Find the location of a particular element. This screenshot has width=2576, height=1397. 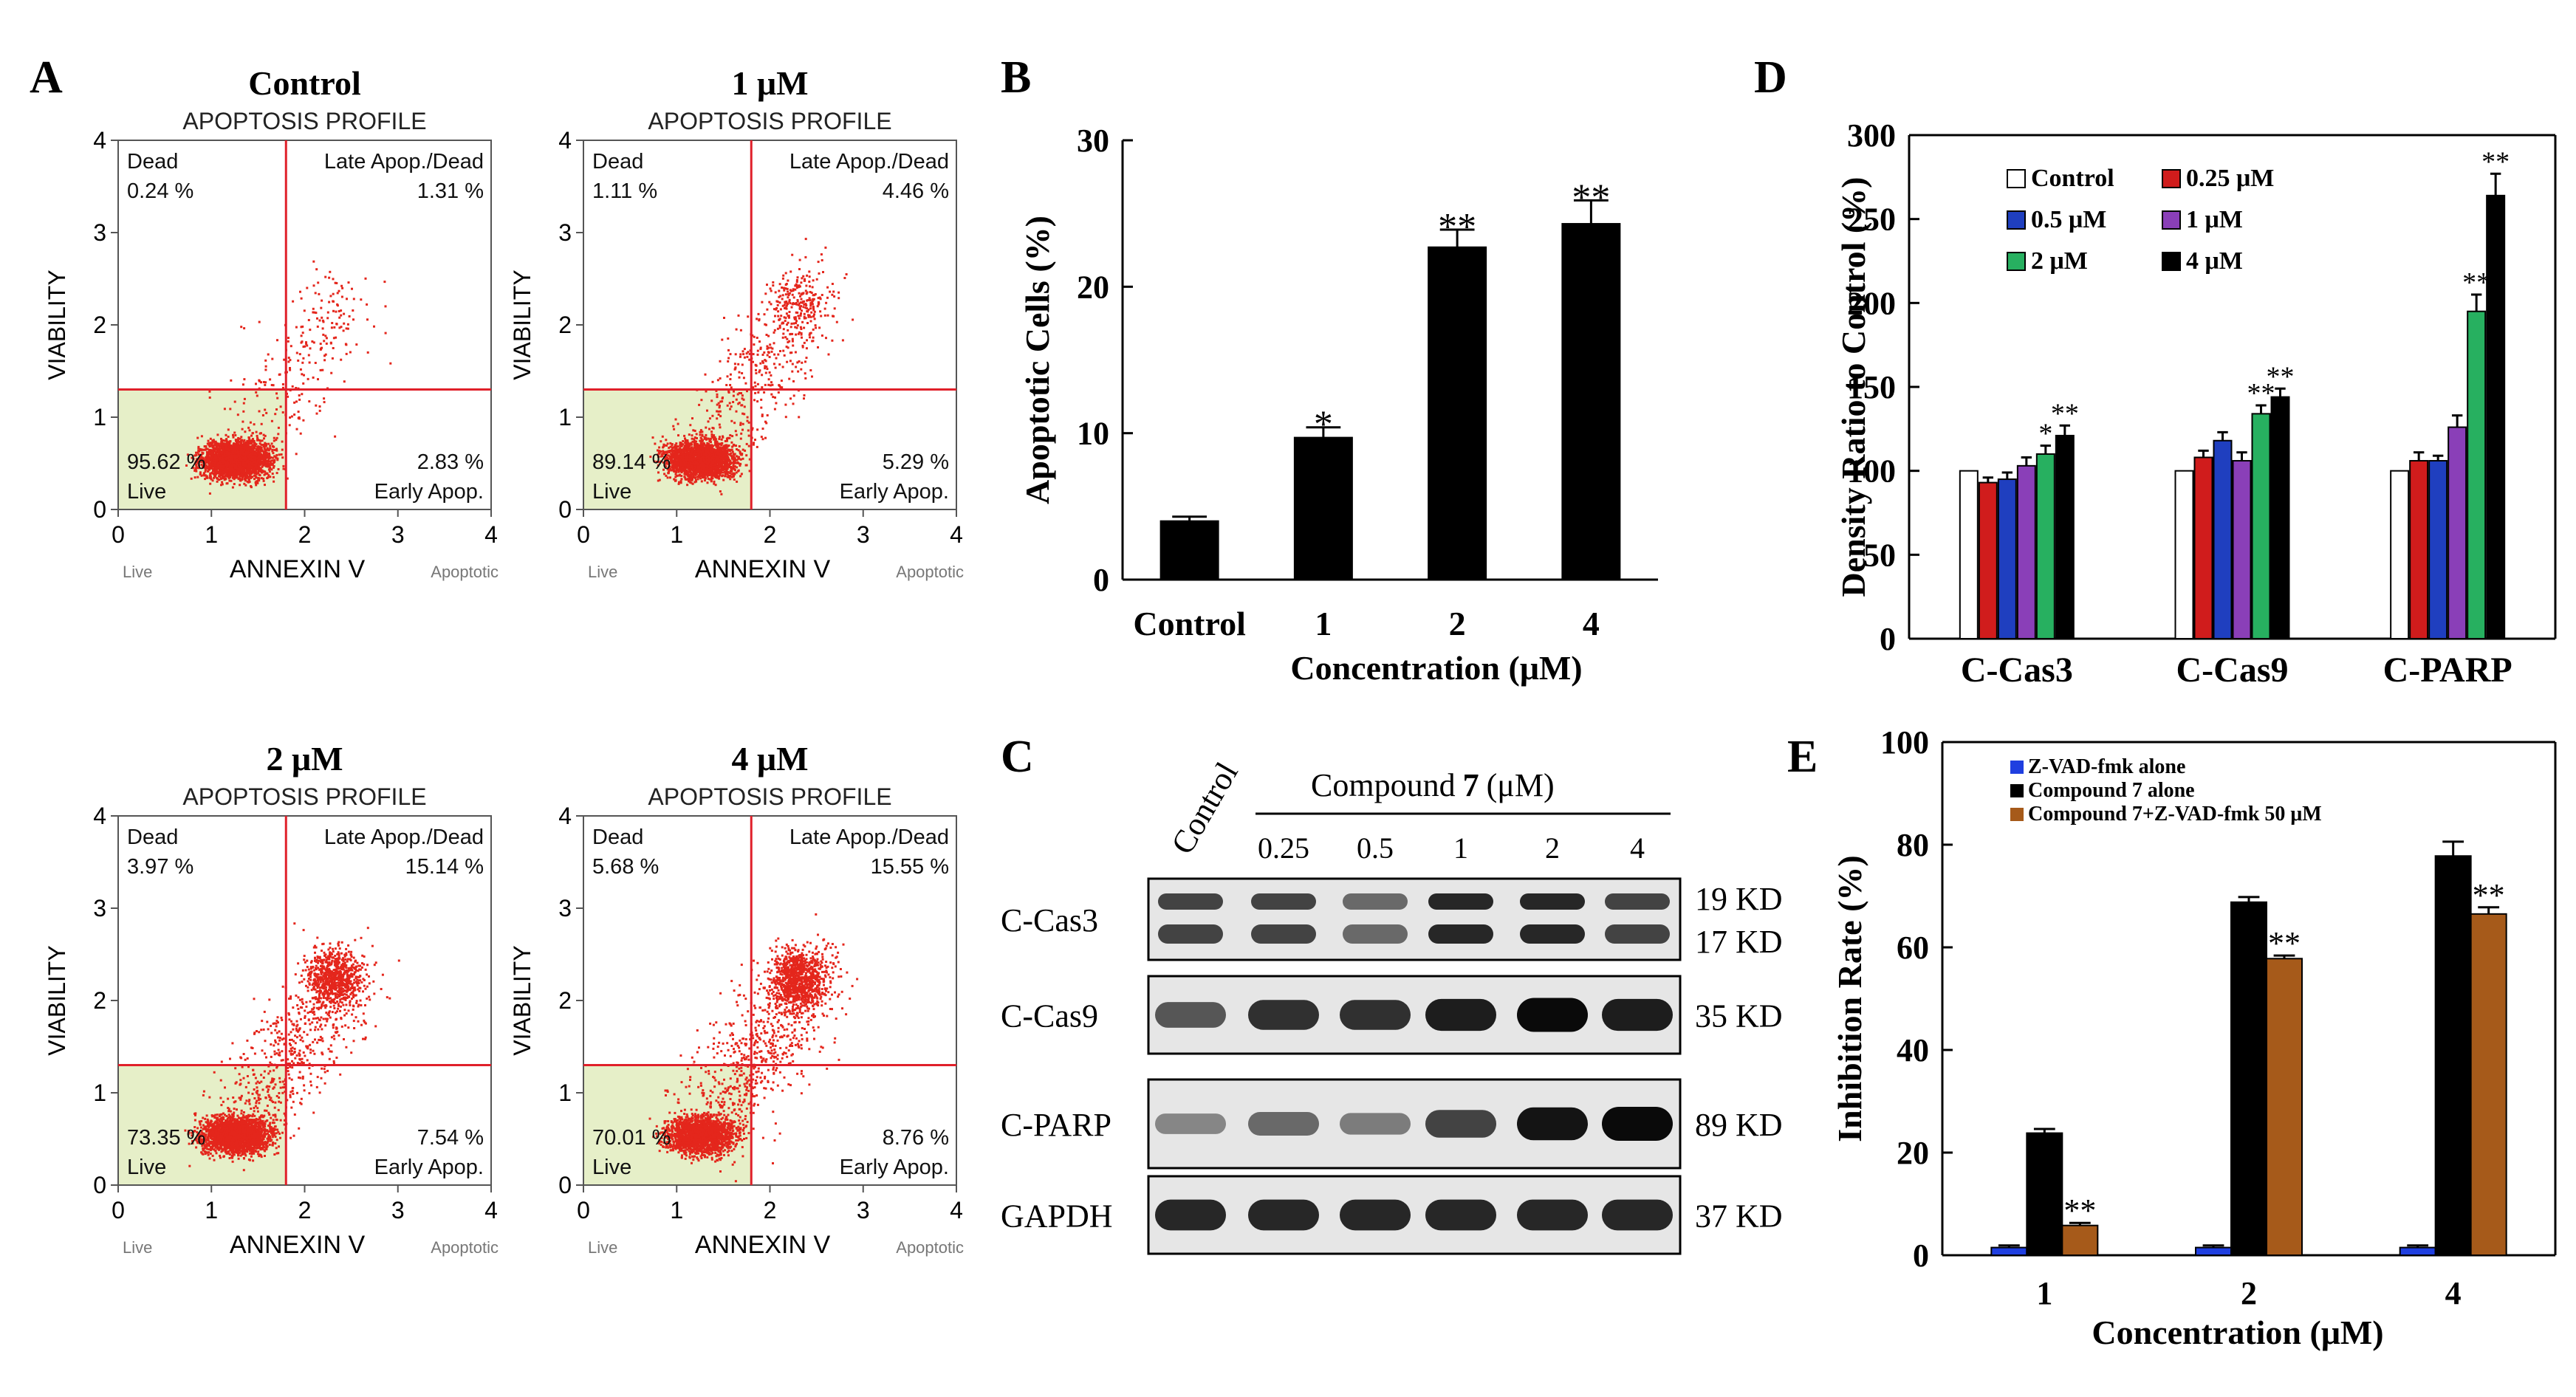

x-tick-label: 3 is located at coordinates (398, 534).